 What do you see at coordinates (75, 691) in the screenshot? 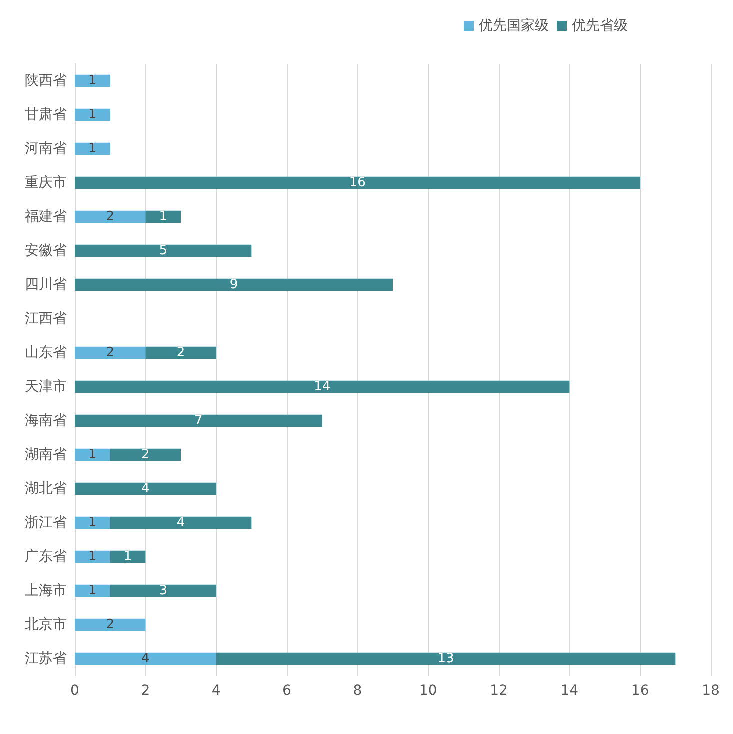
I see `x-tick-label: 0` at bounding box center [75, 691].